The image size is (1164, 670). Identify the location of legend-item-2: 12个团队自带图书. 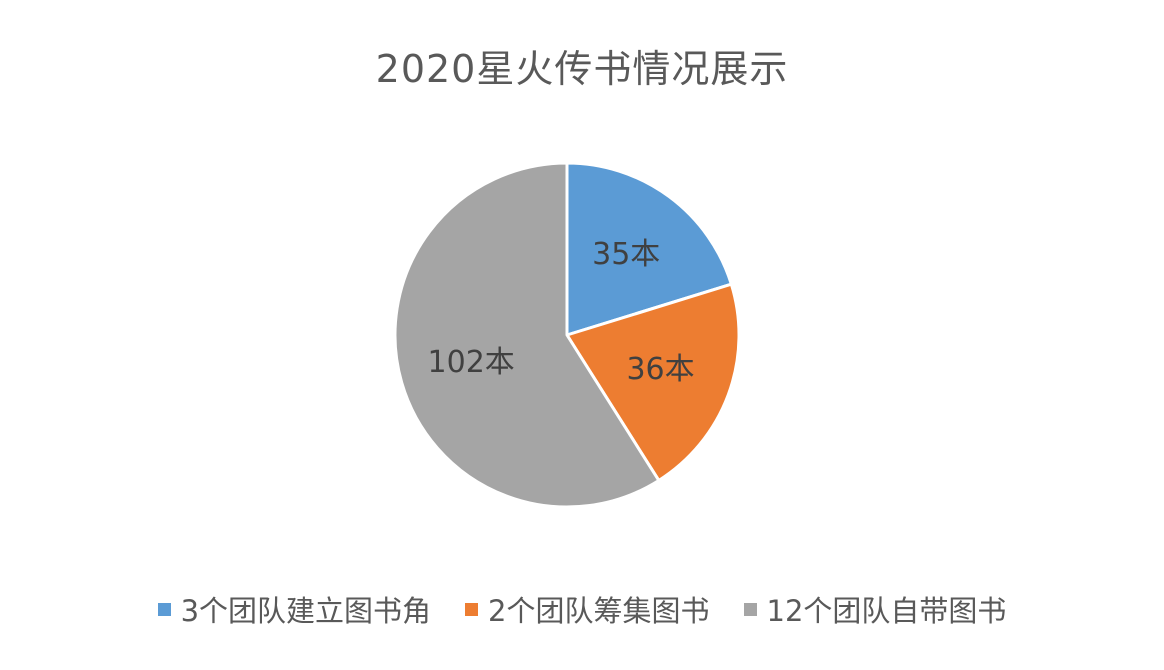
(875, 609).